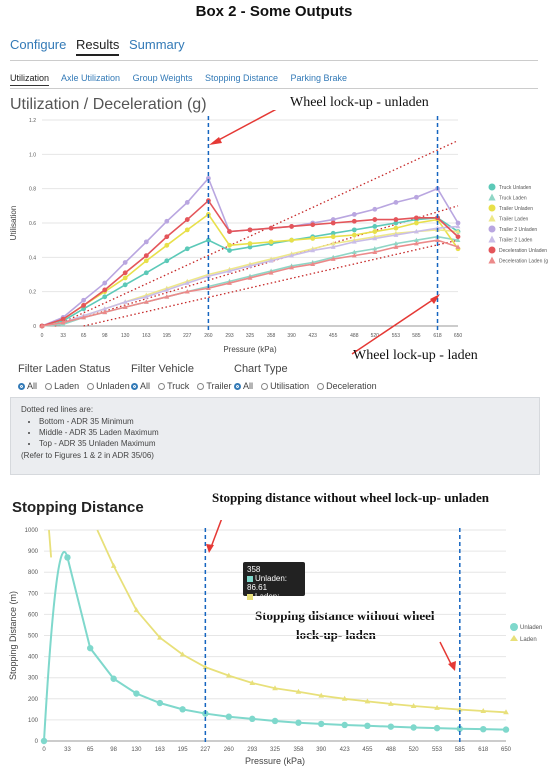 This screenshot has height=782, width=548. What do you see at coordinates (513, 199) in the screenshot?
I see `legend-label: Truck Laden` at bounding box center [513, 199].